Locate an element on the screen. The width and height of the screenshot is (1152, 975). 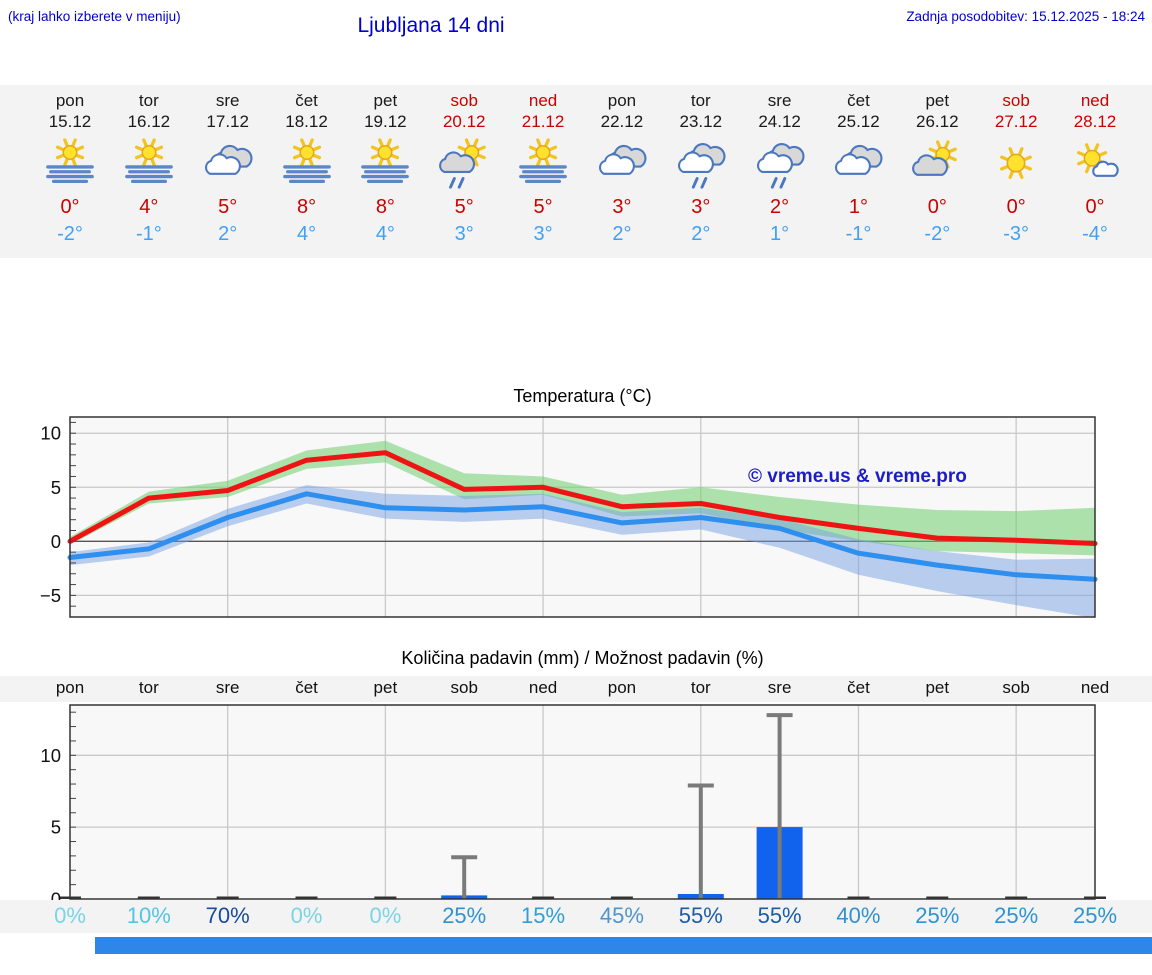
precip-probability-row: 0% 10% 70% 0% 0% 25% 15% 45% 55% 55% 40% 25% 25% 25% is located at coordinates (576, 916).